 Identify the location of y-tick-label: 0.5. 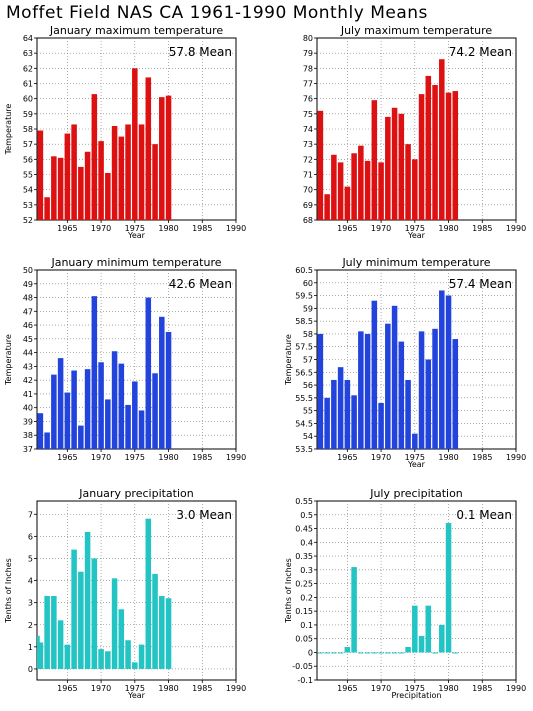
(306, 515).